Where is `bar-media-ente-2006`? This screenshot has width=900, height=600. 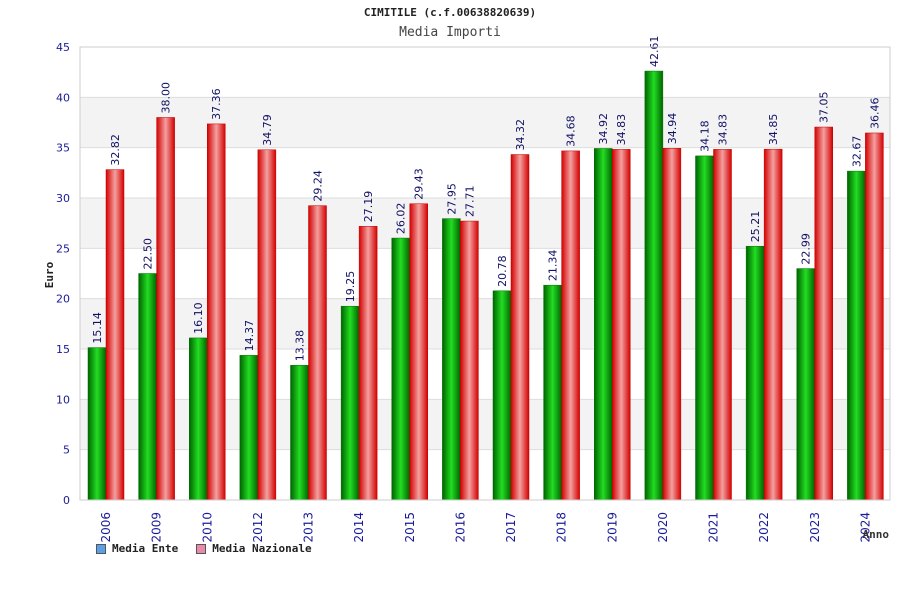 bar-media-ente-2006 is located at coordinates (97, 424).